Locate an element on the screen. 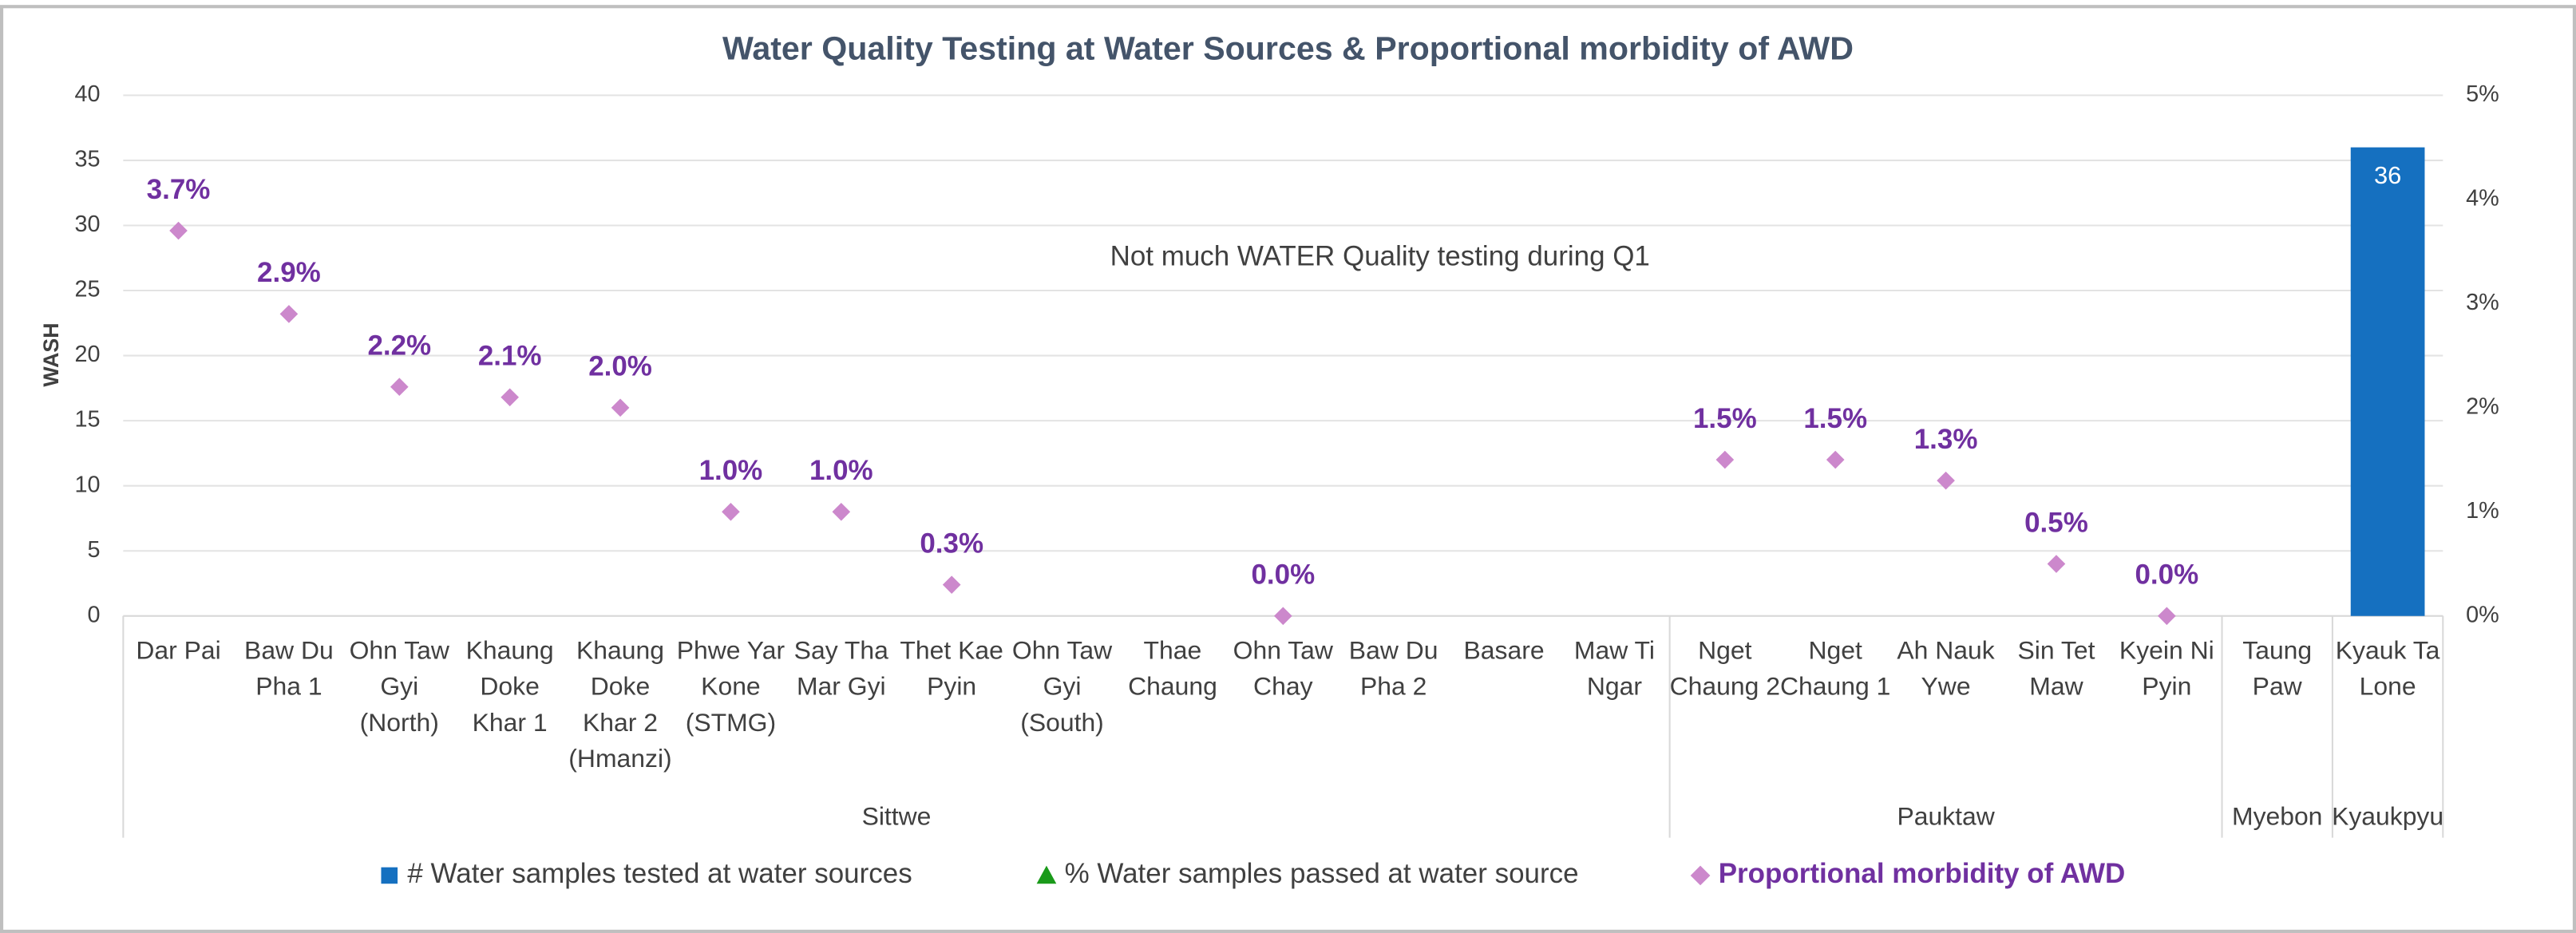 This screenshot has height=933, width=2576. x-tick-label: Ohn Taw Chay is located at coordinates (1283, 669).